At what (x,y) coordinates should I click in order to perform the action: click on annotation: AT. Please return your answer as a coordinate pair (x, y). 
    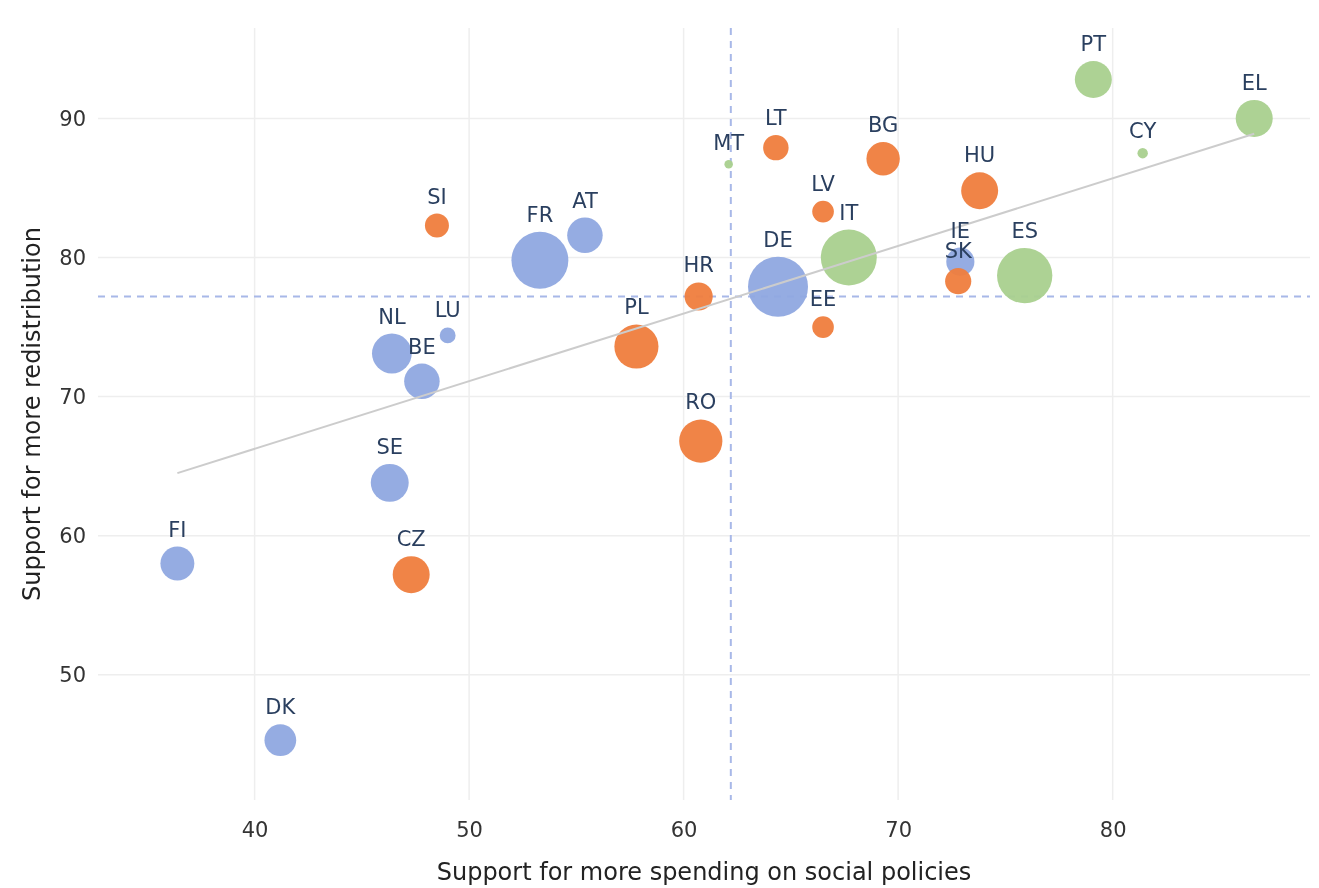
    Looking at the image, I should click on (585, 200).